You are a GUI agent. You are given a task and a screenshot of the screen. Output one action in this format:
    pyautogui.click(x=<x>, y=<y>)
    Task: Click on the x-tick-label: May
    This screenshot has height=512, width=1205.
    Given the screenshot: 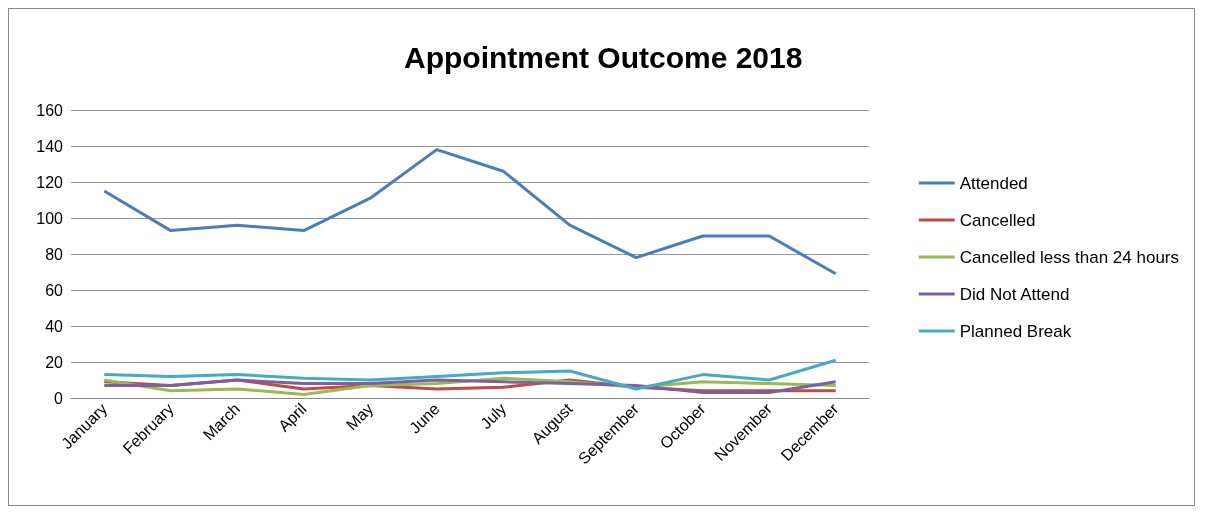 What is the action you would take?
    pyautogui.click(x=359, y=416)
    